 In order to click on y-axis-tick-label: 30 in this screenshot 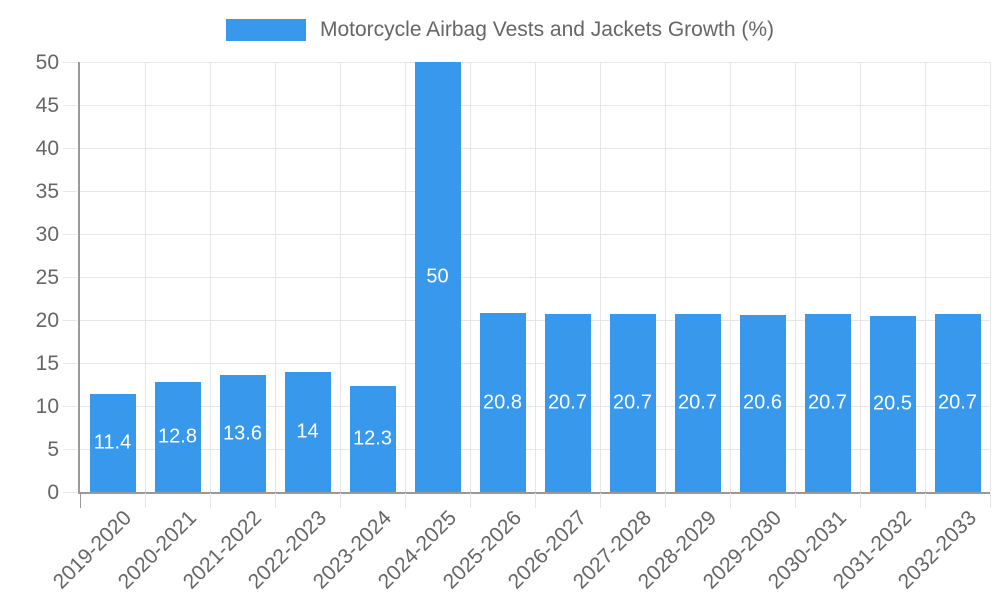, I will do `click(47, 234)`.